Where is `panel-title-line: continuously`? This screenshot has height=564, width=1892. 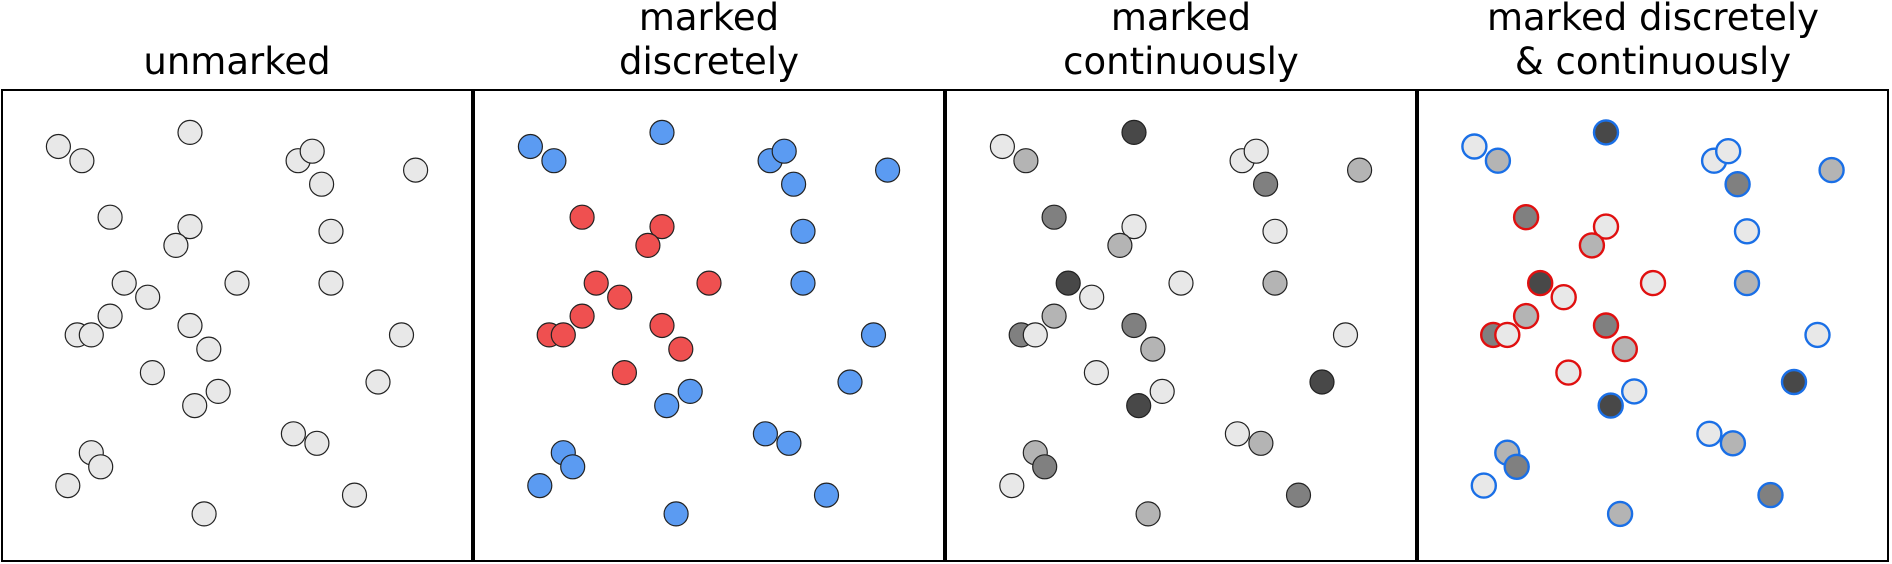 panel-title-line: continuously is located at coordinates (1181, 61).